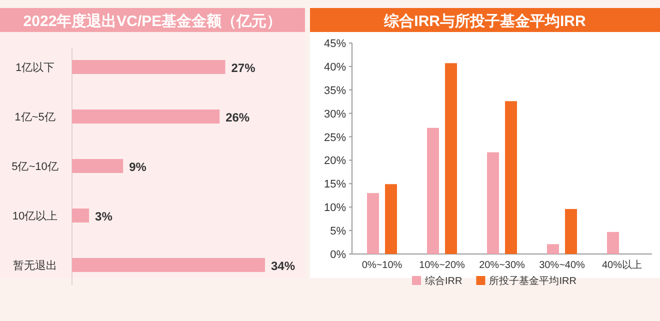 The image size is (660, 321). I want to click on data-label: 3%, so click(104, 217).